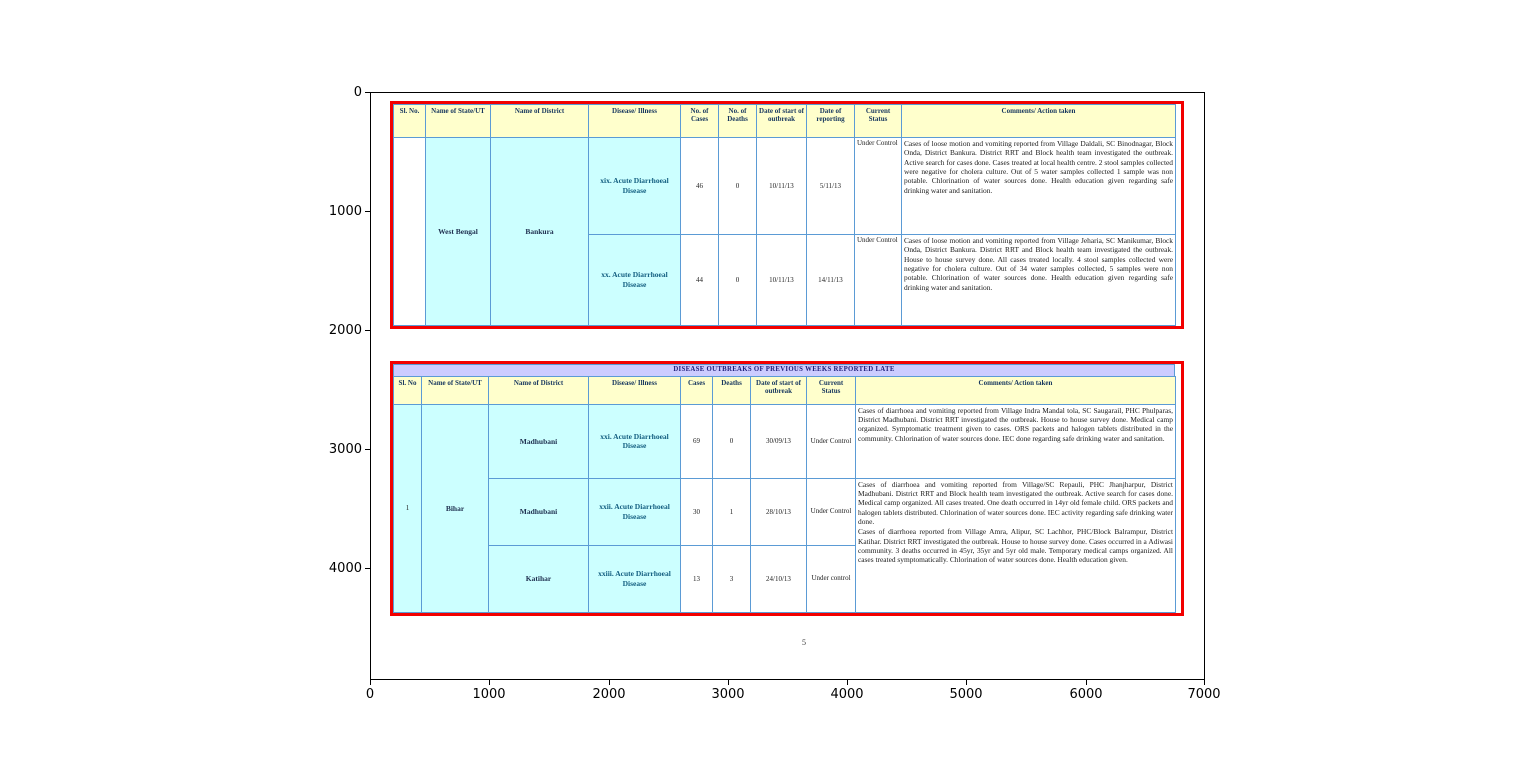  I want to click on cases-cell: 46, so click(699, 186).